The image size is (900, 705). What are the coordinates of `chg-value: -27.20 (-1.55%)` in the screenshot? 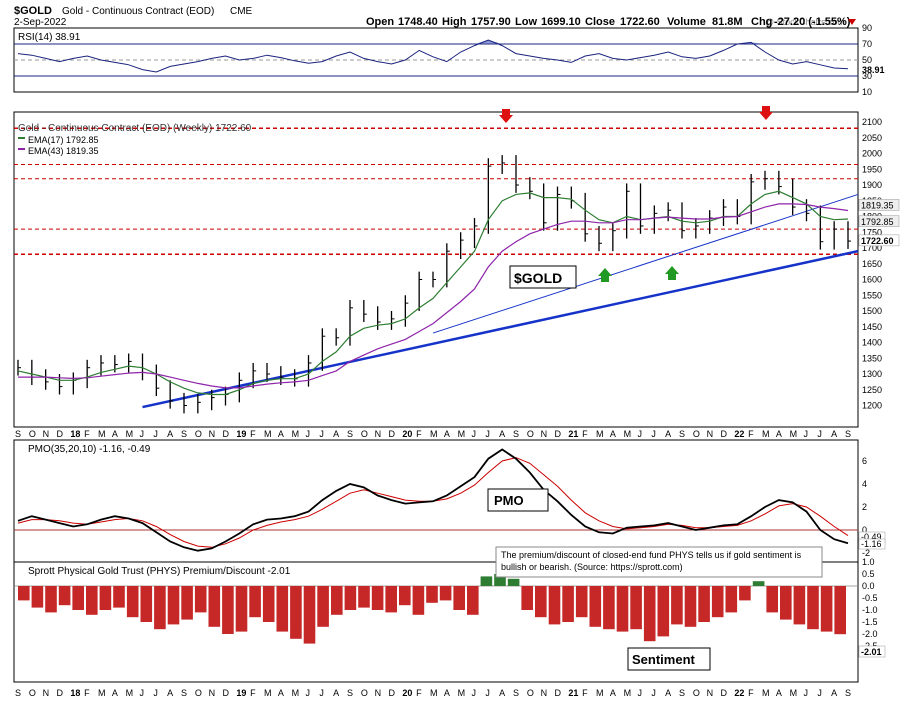 It's located at (812, 22).